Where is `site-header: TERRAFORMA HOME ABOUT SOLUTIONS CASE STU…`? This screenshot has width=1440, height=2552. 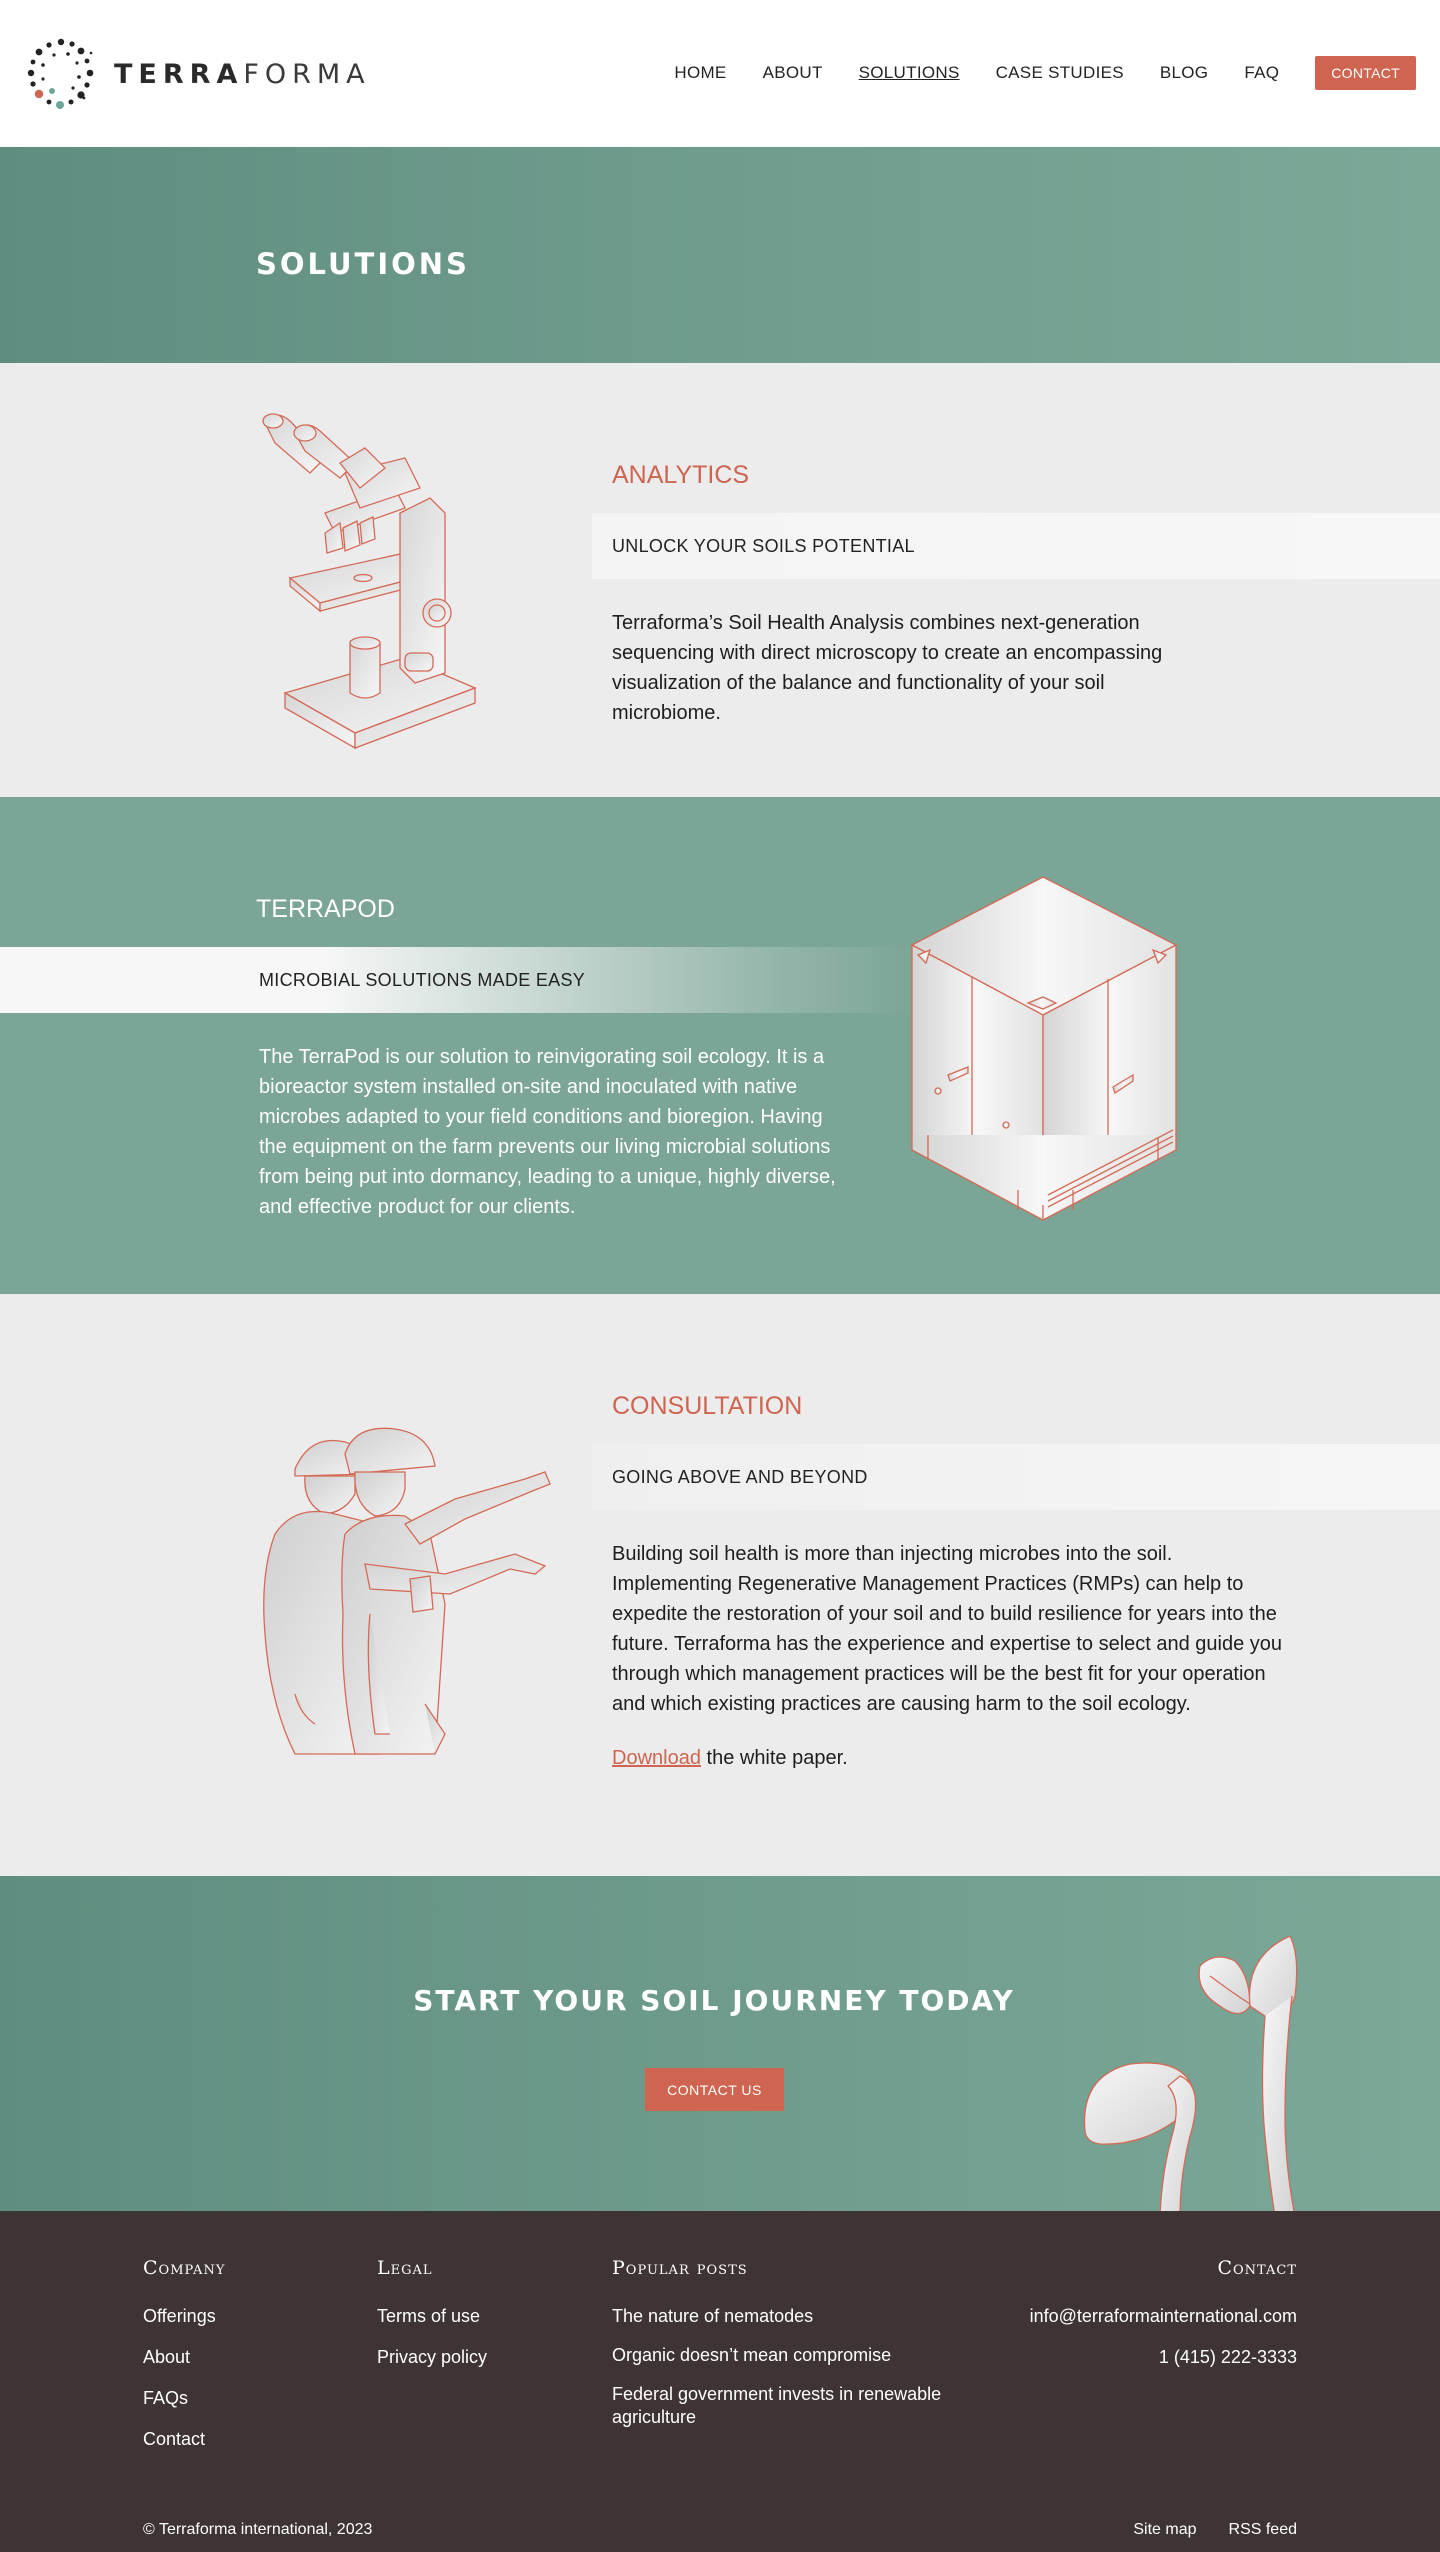
site-header: TERRAFORMA HOME ABOUT SOLUTIONS CASE STU… is located at coordinates (720, 73).